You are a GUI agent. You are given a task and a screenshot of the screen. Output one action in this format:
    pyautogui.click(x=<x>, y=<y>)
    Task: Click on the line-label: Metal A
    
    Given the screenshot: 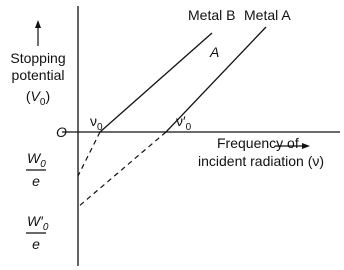 What is the action you would take?
    pyautogui.click(x=267, y=15)
    